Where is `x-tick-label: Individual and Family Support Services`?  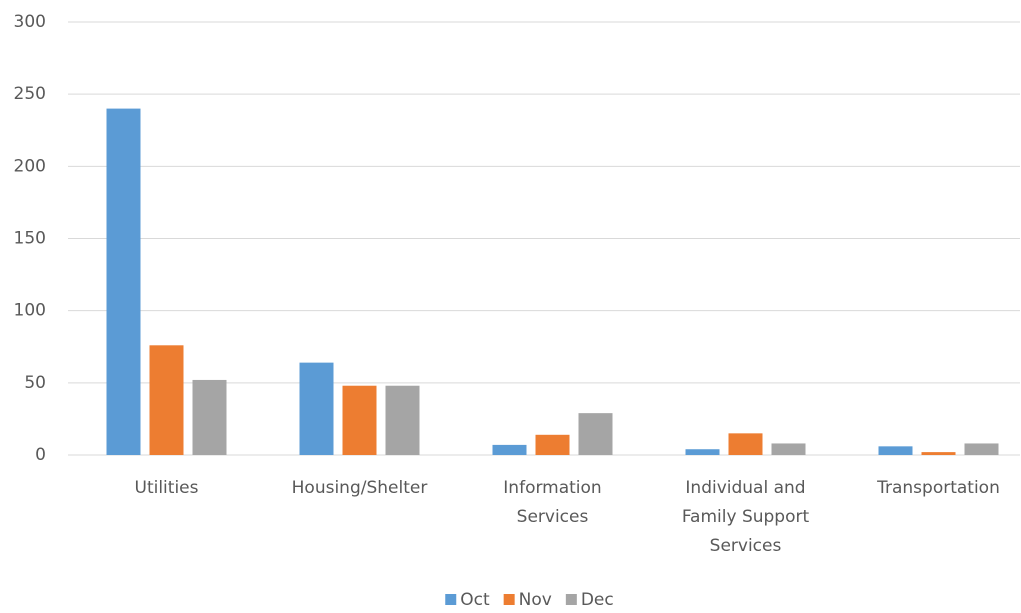
x-tick-label: Individual and Family Support Services is located at coordinates (746, 517).